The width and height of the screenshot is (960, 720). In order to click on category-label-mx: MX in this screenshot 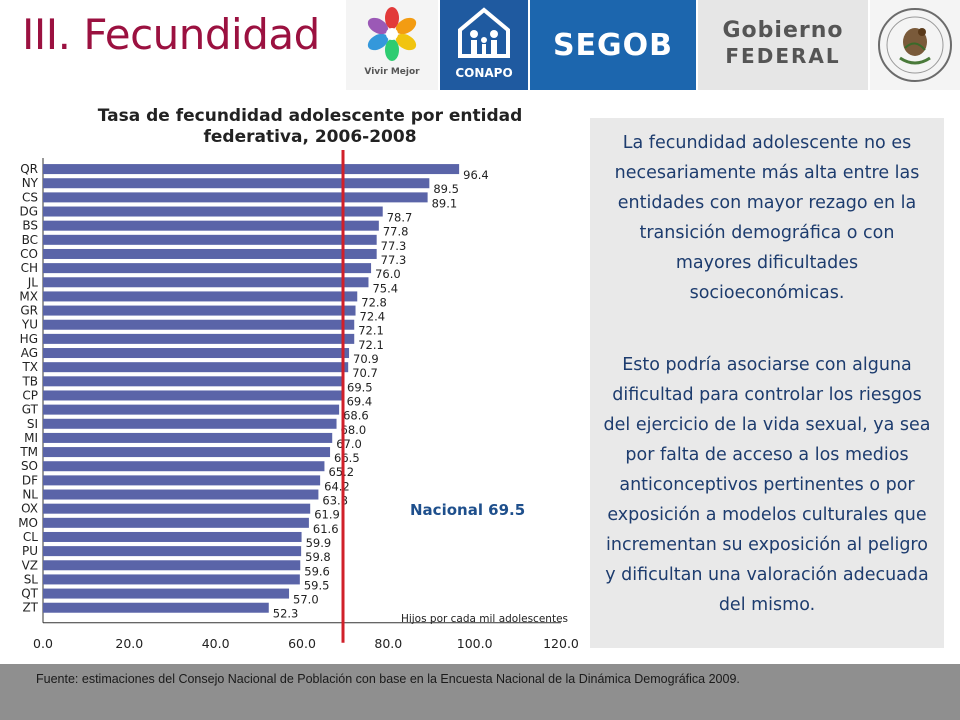, I will do `click(28, 296)`.